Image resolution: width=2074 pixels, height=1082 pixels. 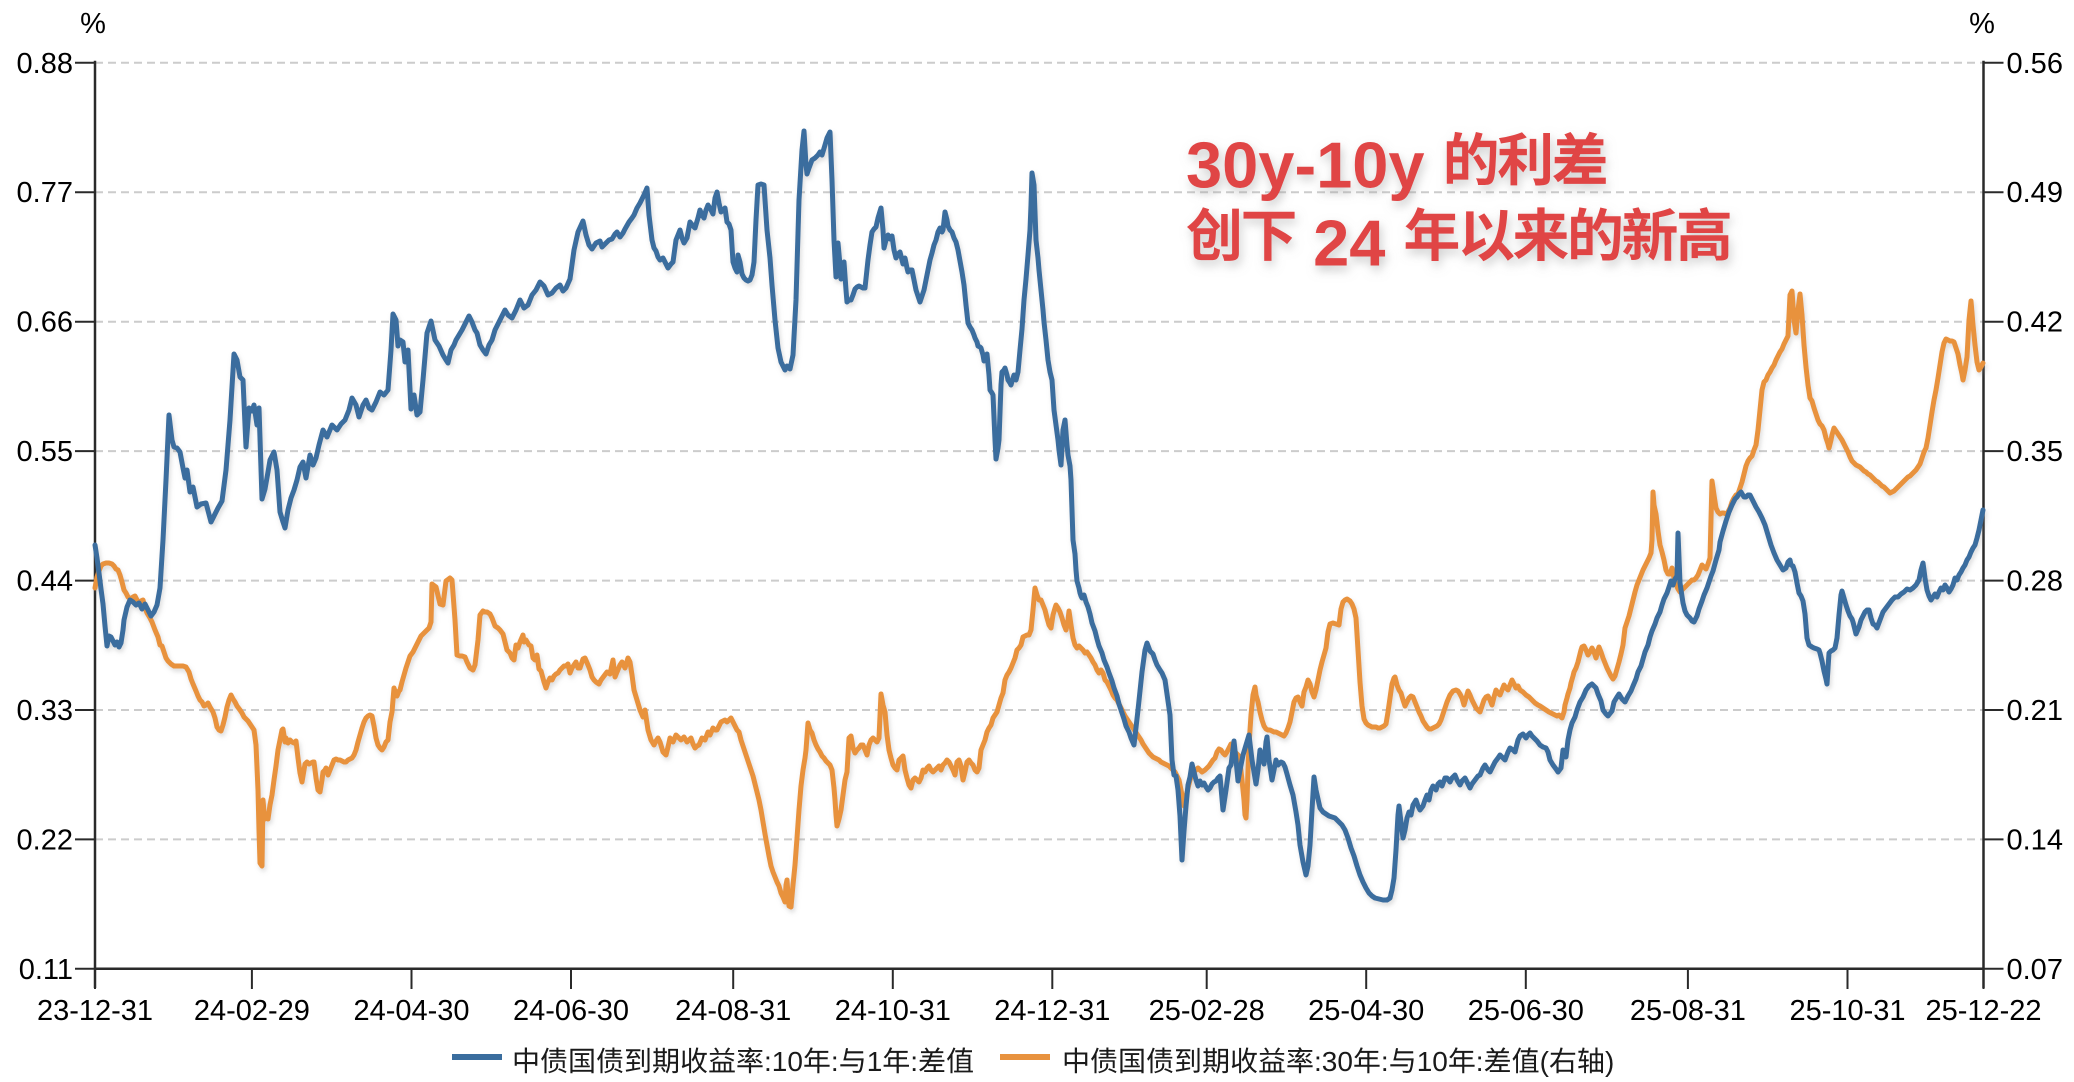 I want to click on svg-text: 1, so click(x=875, y=1061).